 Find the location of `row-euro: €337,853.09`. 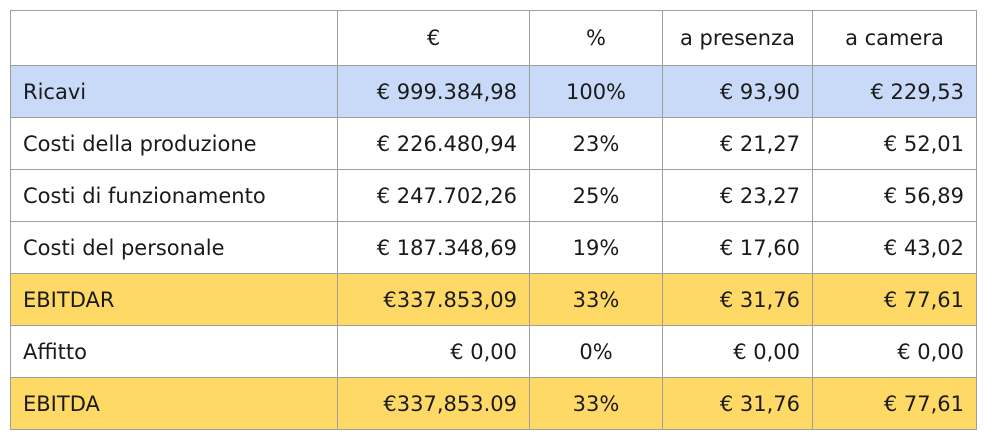

row-euro: €337,853.09 is located at coordinates (433, 403).